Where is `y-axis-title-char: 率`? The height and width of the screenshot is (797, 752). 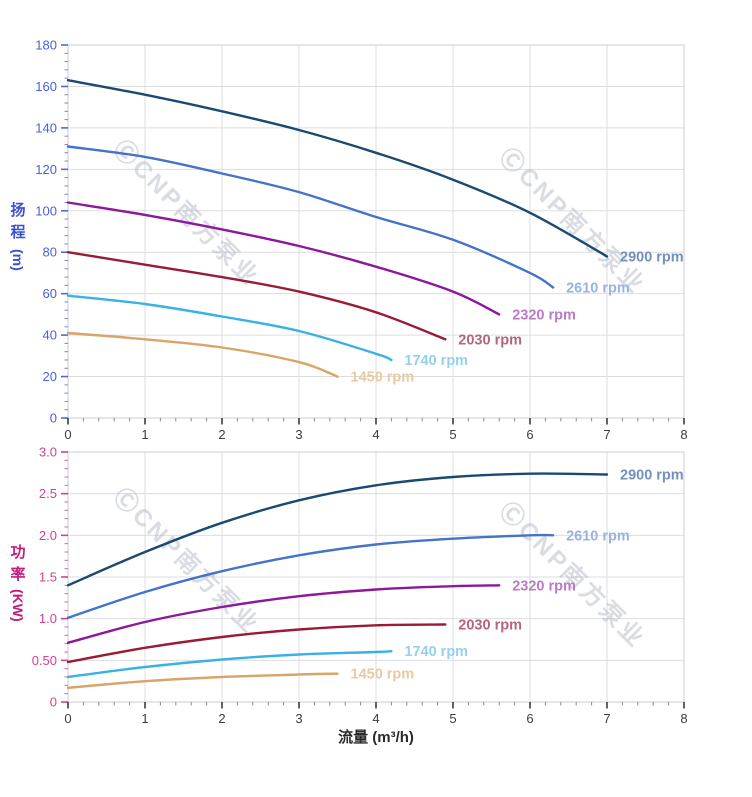 y-axis-title-char: 率 is located at coordinates (17, 574).